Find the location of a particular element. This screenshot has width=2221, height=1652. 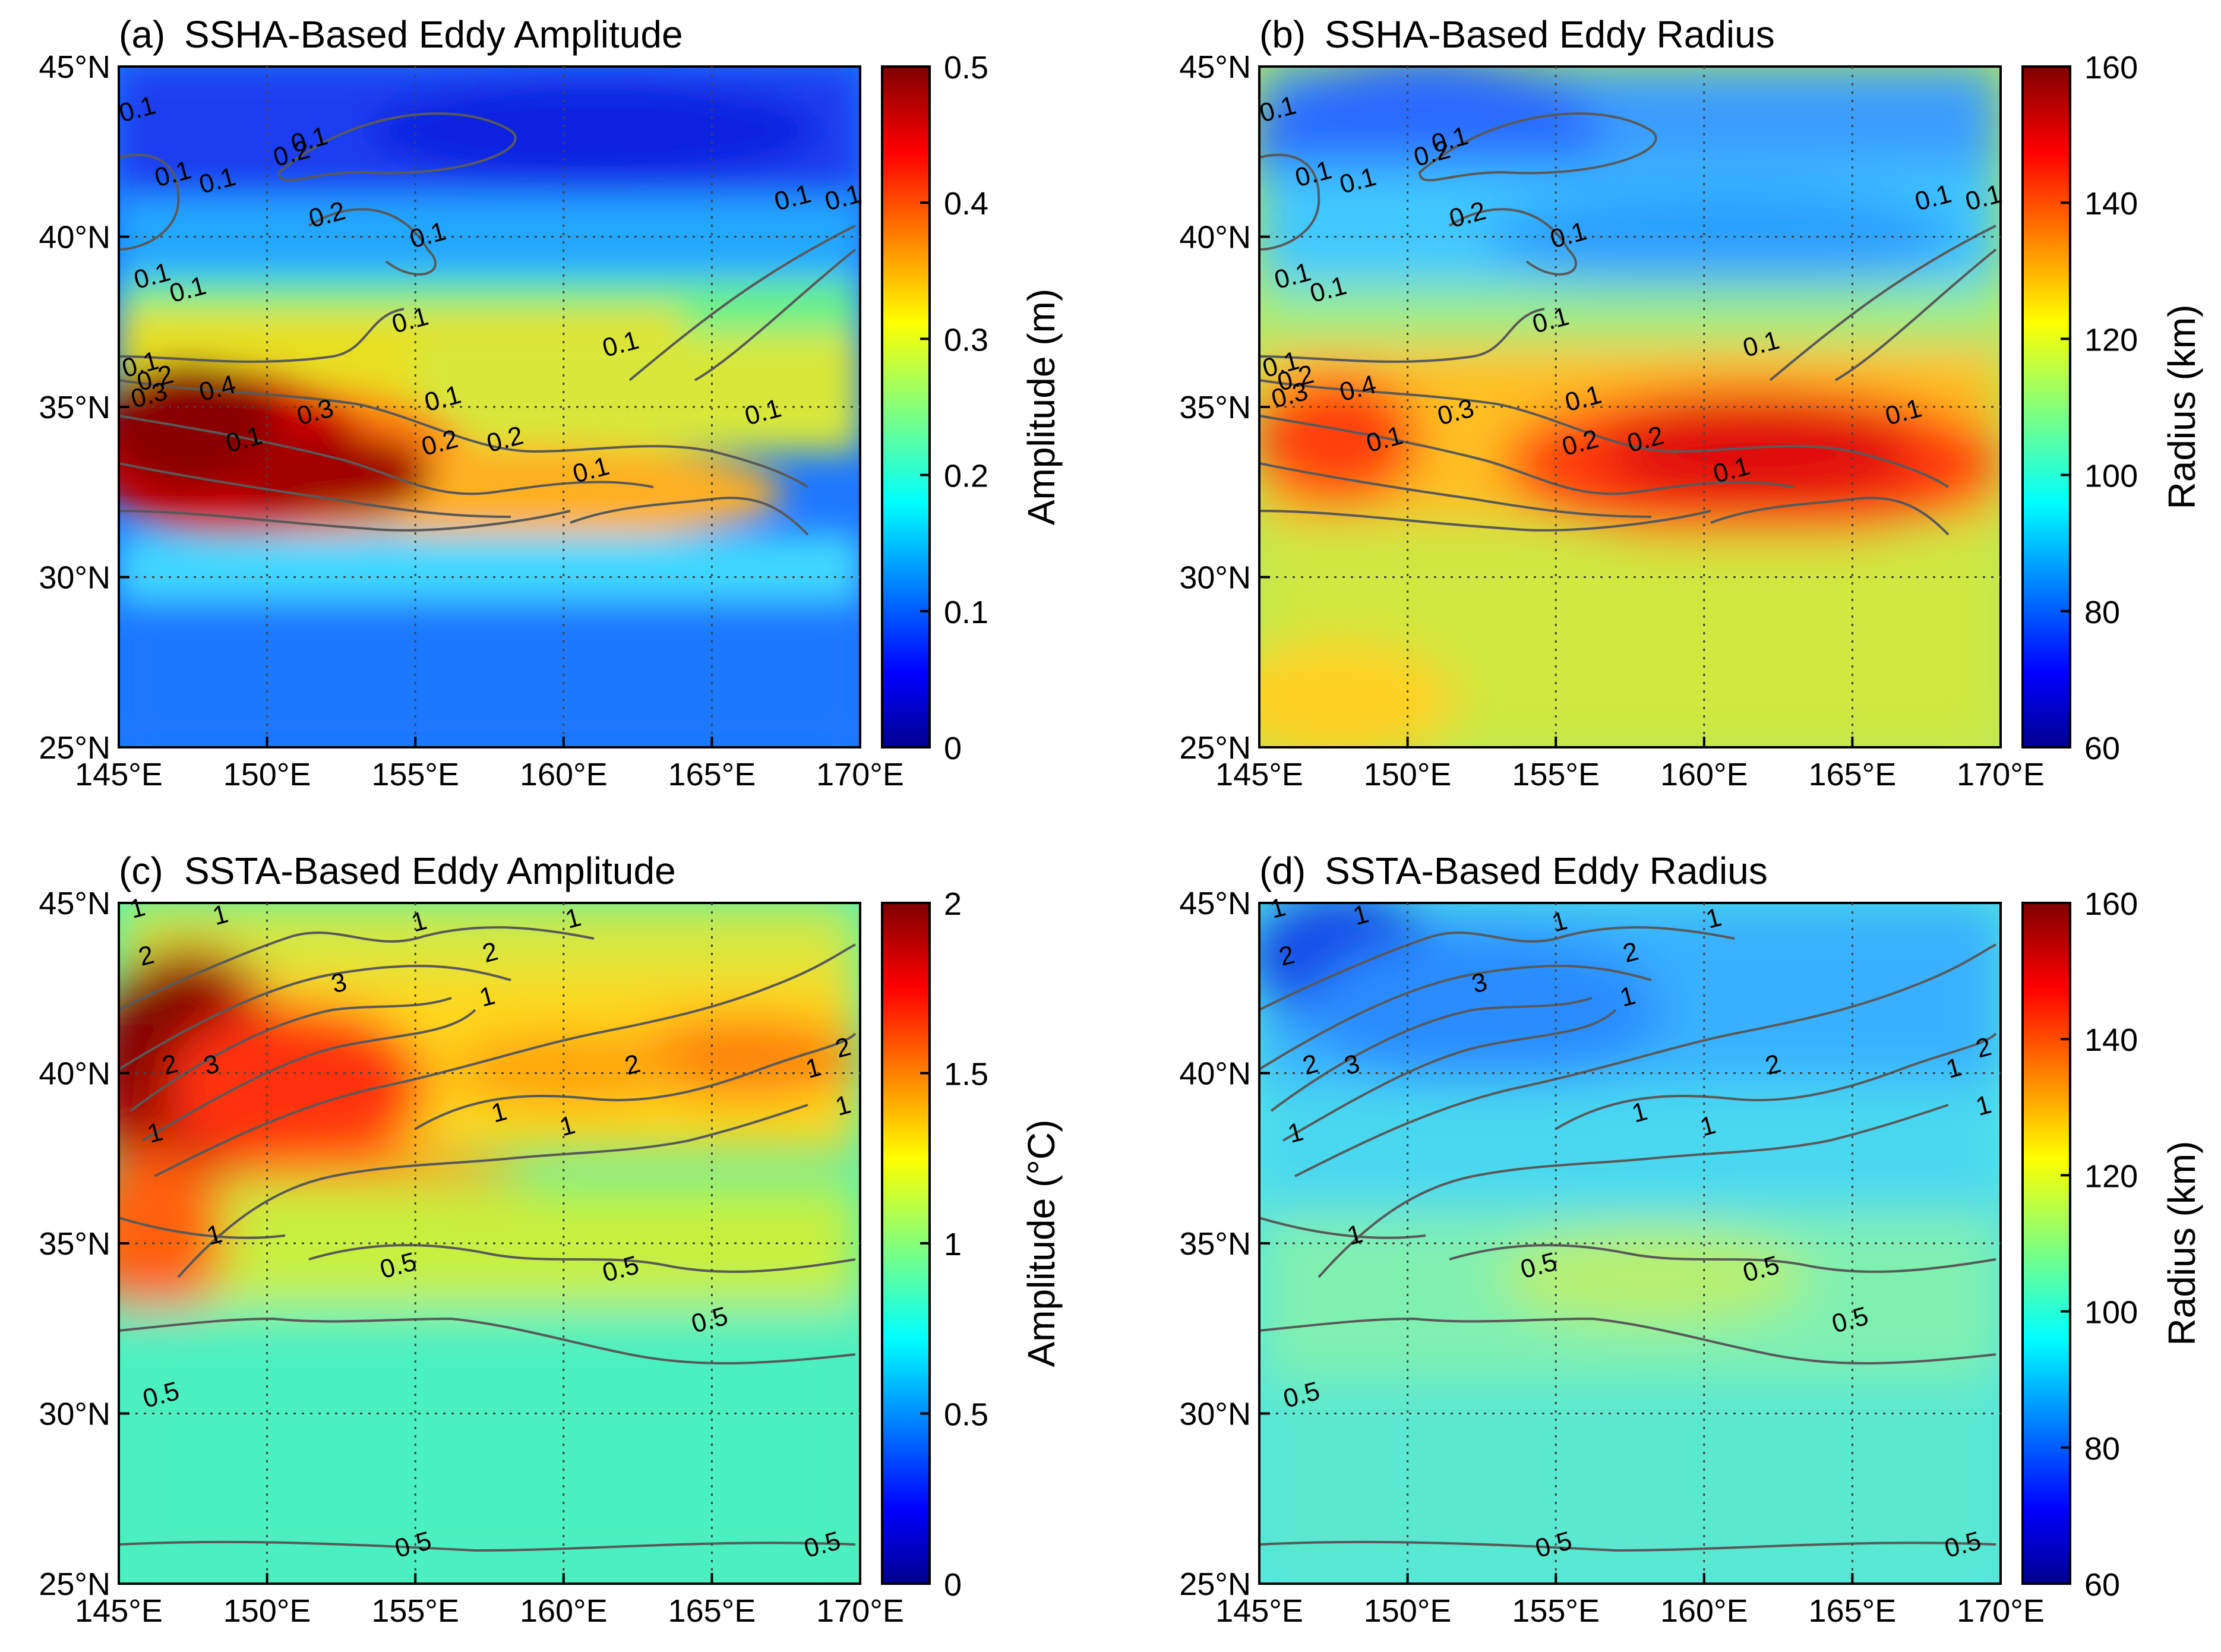

heatmap-b is located at coordinates (1630, 407).